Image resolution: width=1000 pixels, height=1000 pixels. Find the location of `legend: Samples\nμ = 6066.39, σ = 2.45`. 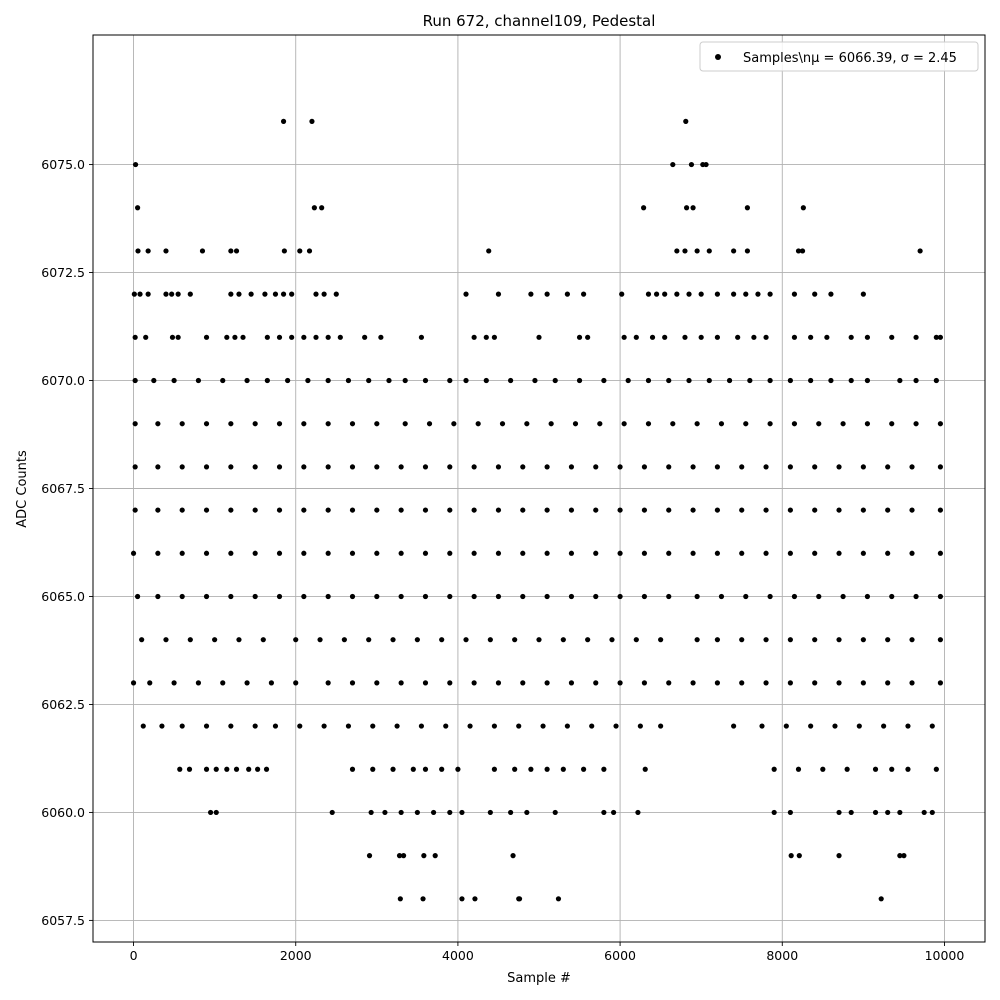

legend: Samples\nμ = 6066.39, σ = 2.45 is located at coordinates (839, 56).